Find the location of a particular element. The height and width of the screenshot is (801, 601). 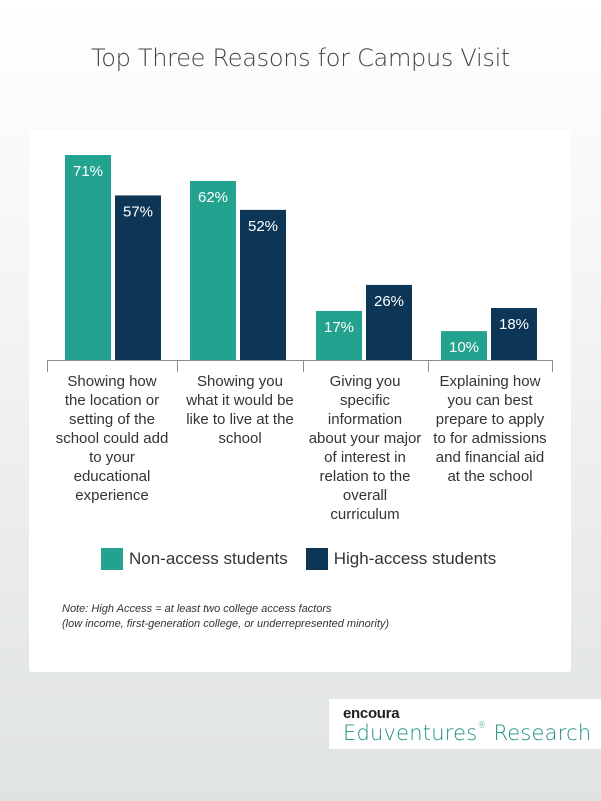

legend-label-non-access: Non-access students is located at coordinates (208, 558).